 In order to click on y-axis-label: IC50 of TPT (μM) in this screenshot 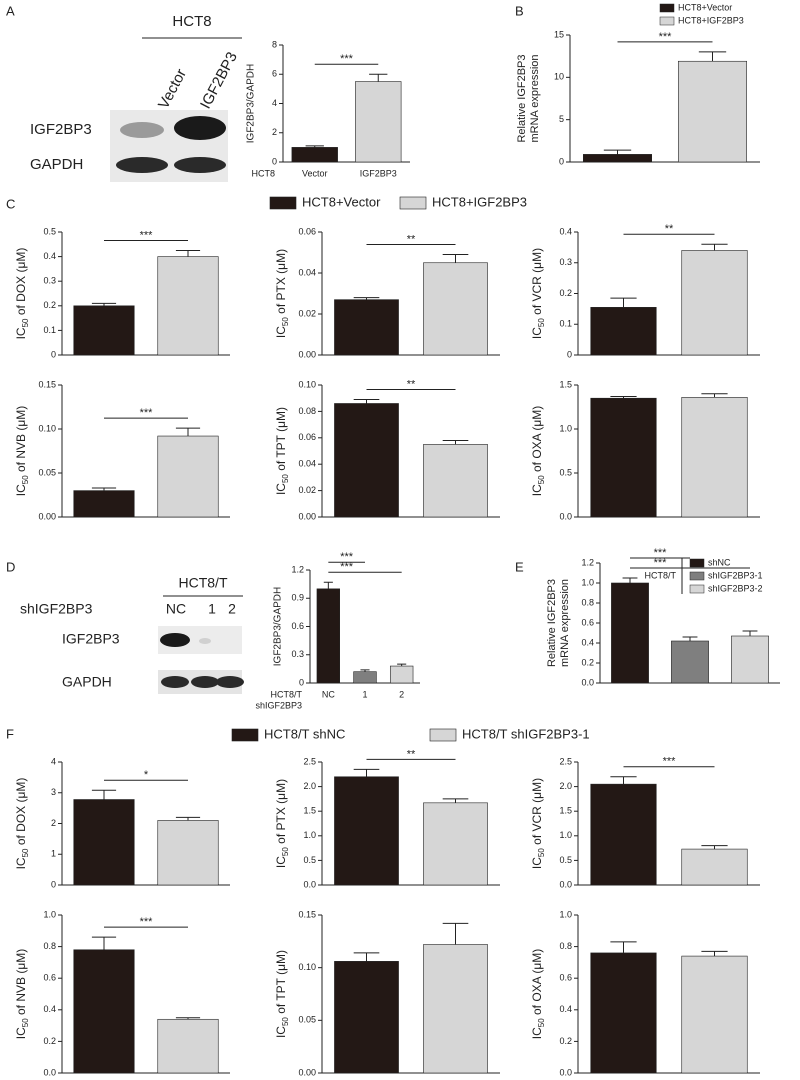, I will do `click(282, 994)`.